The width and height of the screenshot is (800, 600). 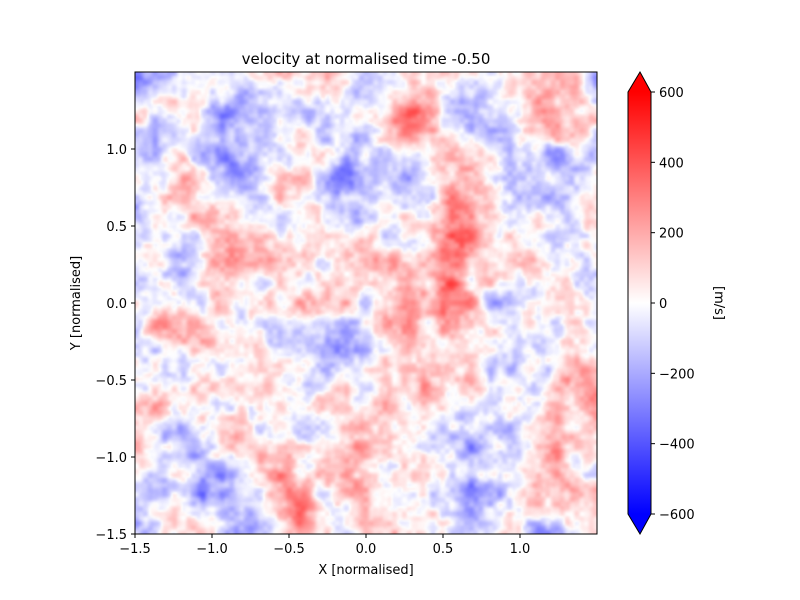 What do you see at coordinates (366, 59) in the screenshot?
I see `chart-title: velocity at normalised time -0.50` at bounding box center [366, 59].